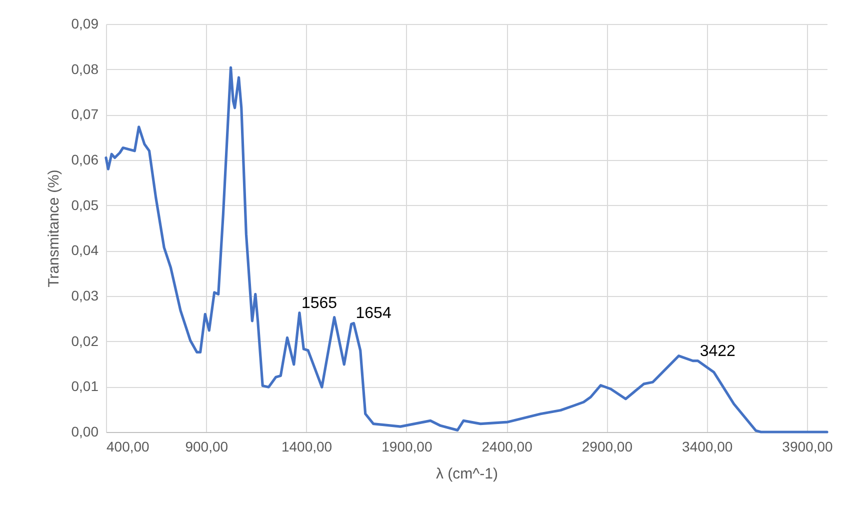 The image size is (844, 508). Describe the element at coordinates (85, 340) in the screenshot. I see `y-tick-label: 0,02` at that location.